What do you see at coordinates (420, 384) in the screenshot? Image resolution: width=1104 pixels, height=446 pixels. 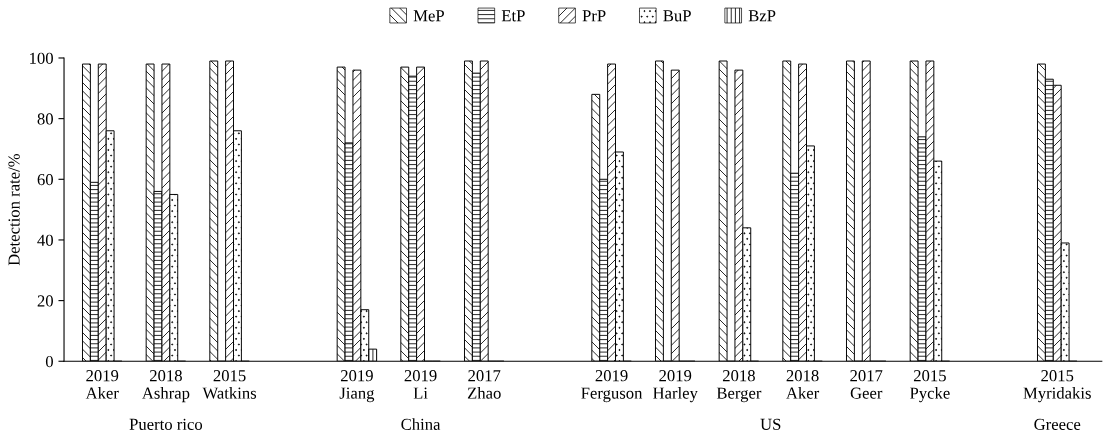 I see `x-tick-label: 2019 Li` at bounding box center [420, 384].